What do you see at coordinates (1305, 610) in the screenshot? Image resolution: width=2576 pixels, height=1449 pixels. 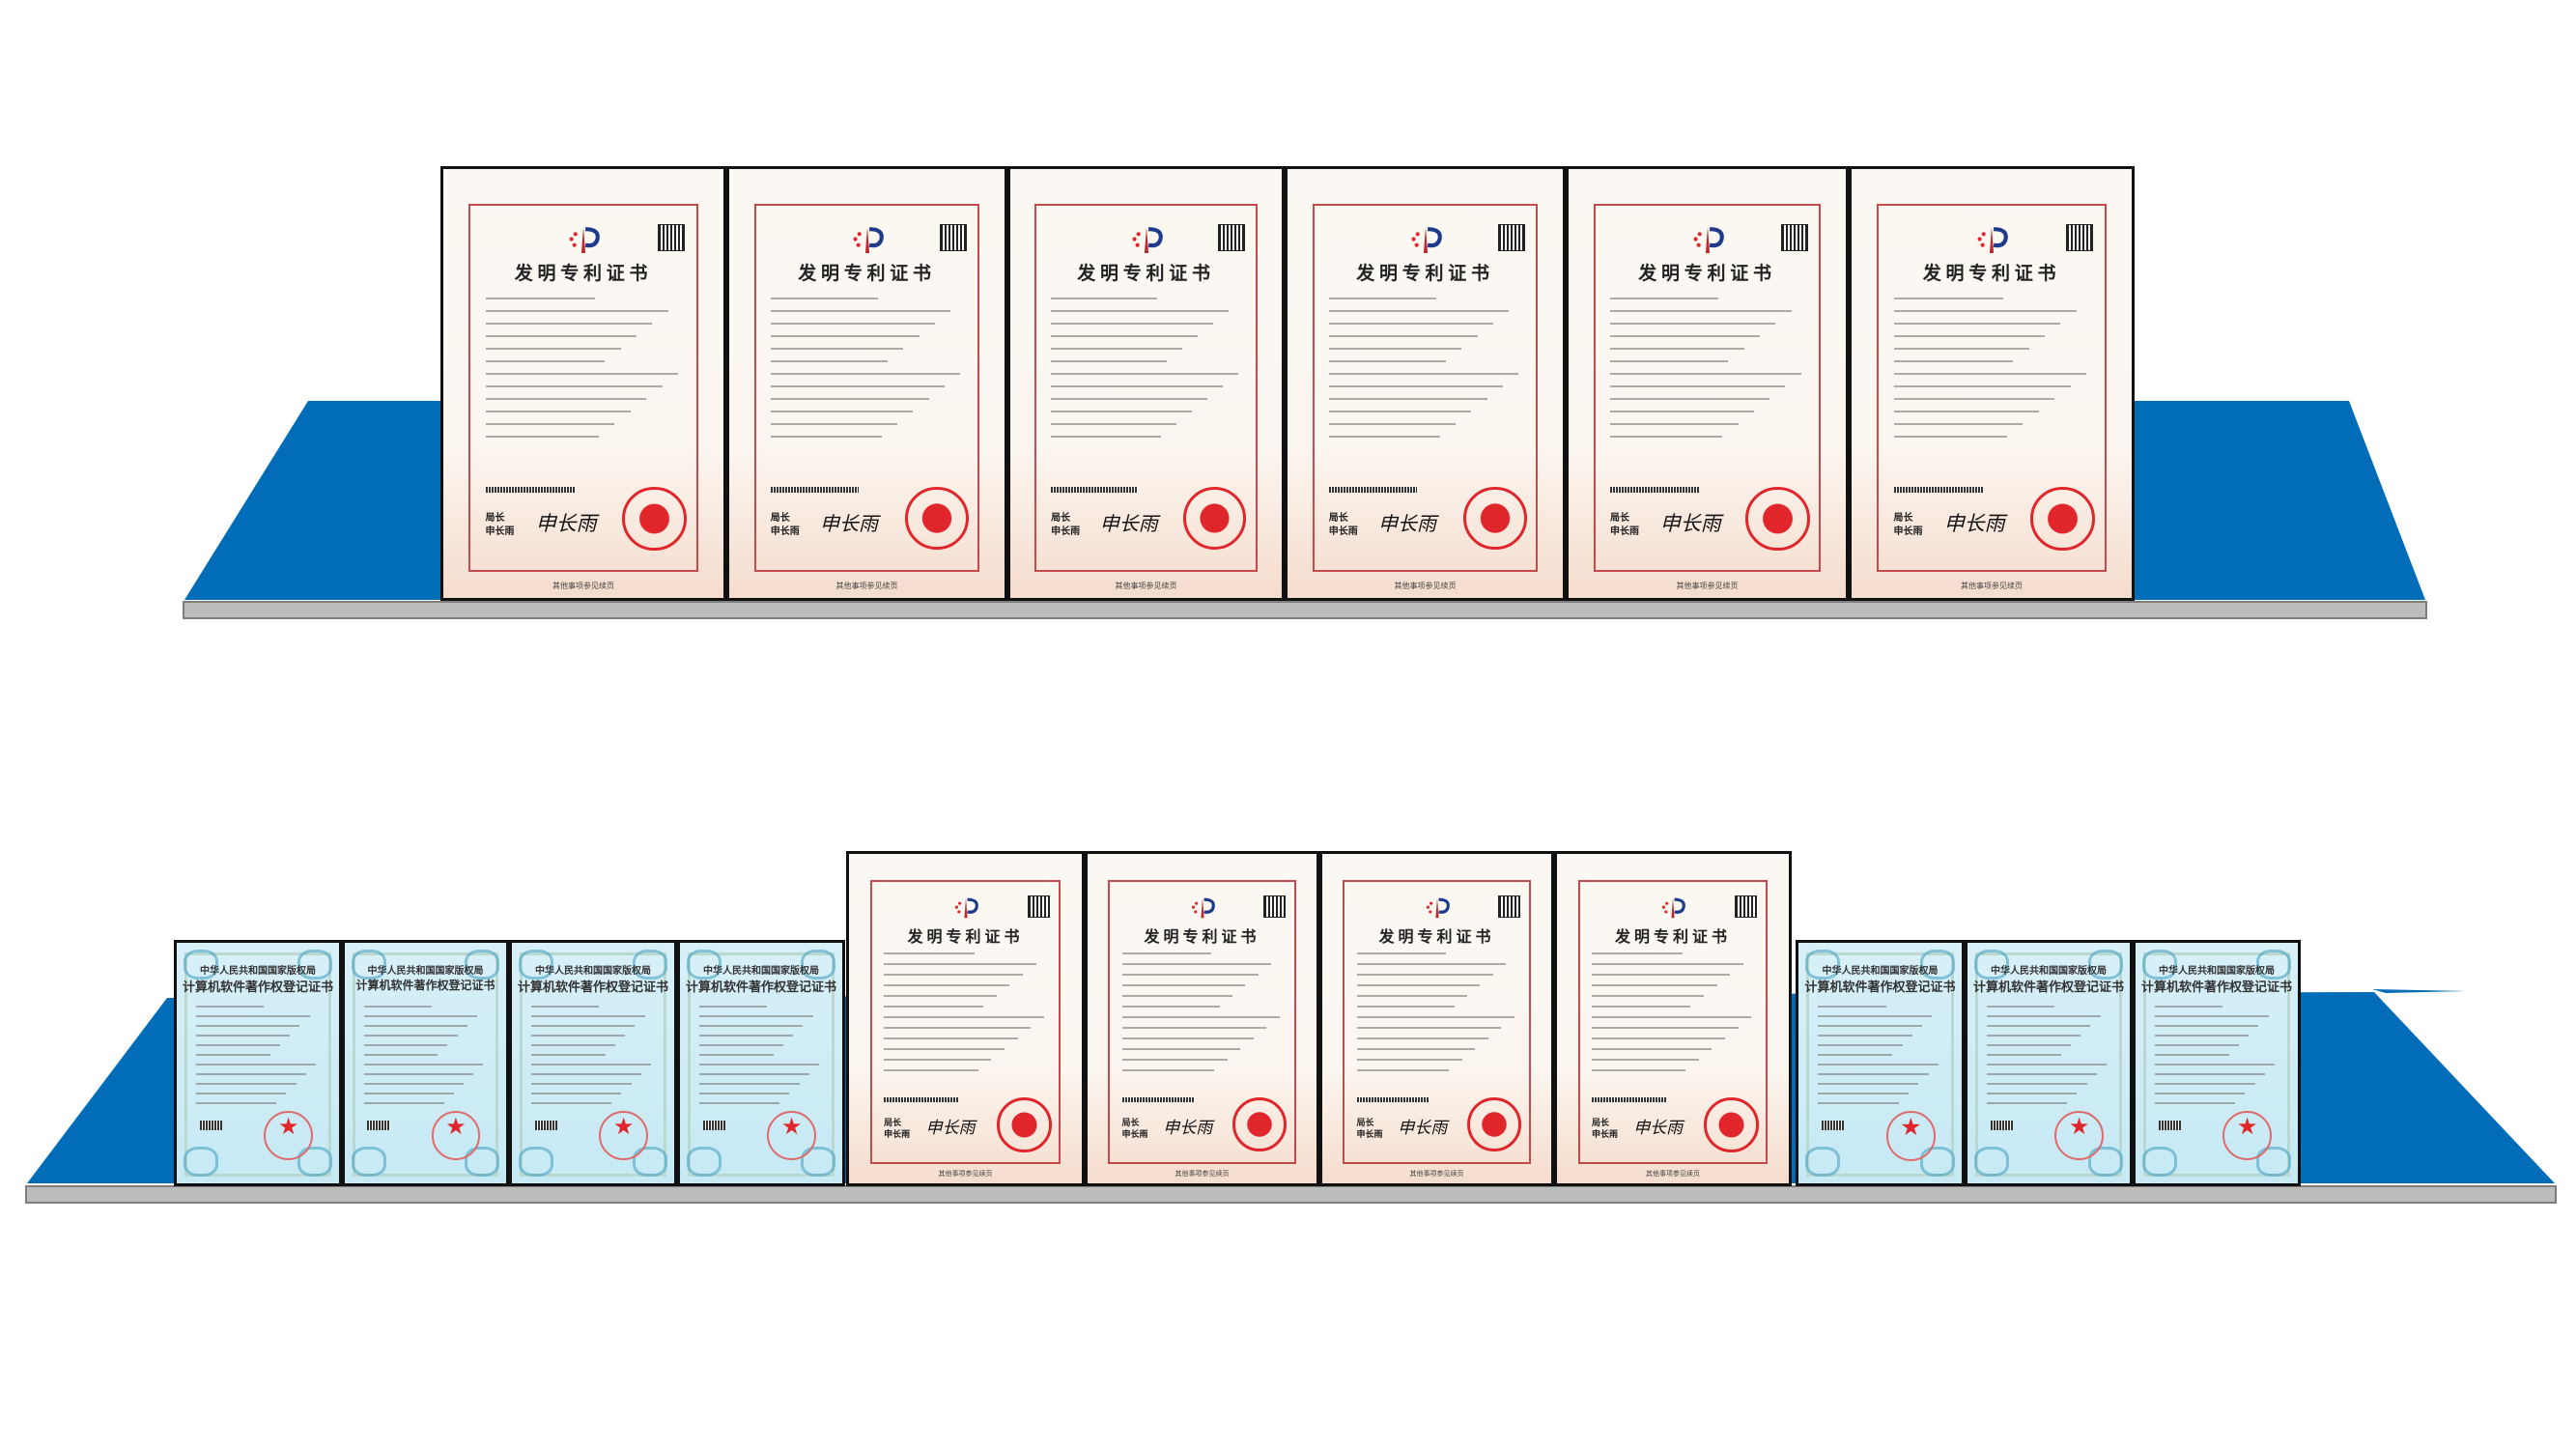 I see `top-shelf-ledge` at bounding box center [1305, 610].